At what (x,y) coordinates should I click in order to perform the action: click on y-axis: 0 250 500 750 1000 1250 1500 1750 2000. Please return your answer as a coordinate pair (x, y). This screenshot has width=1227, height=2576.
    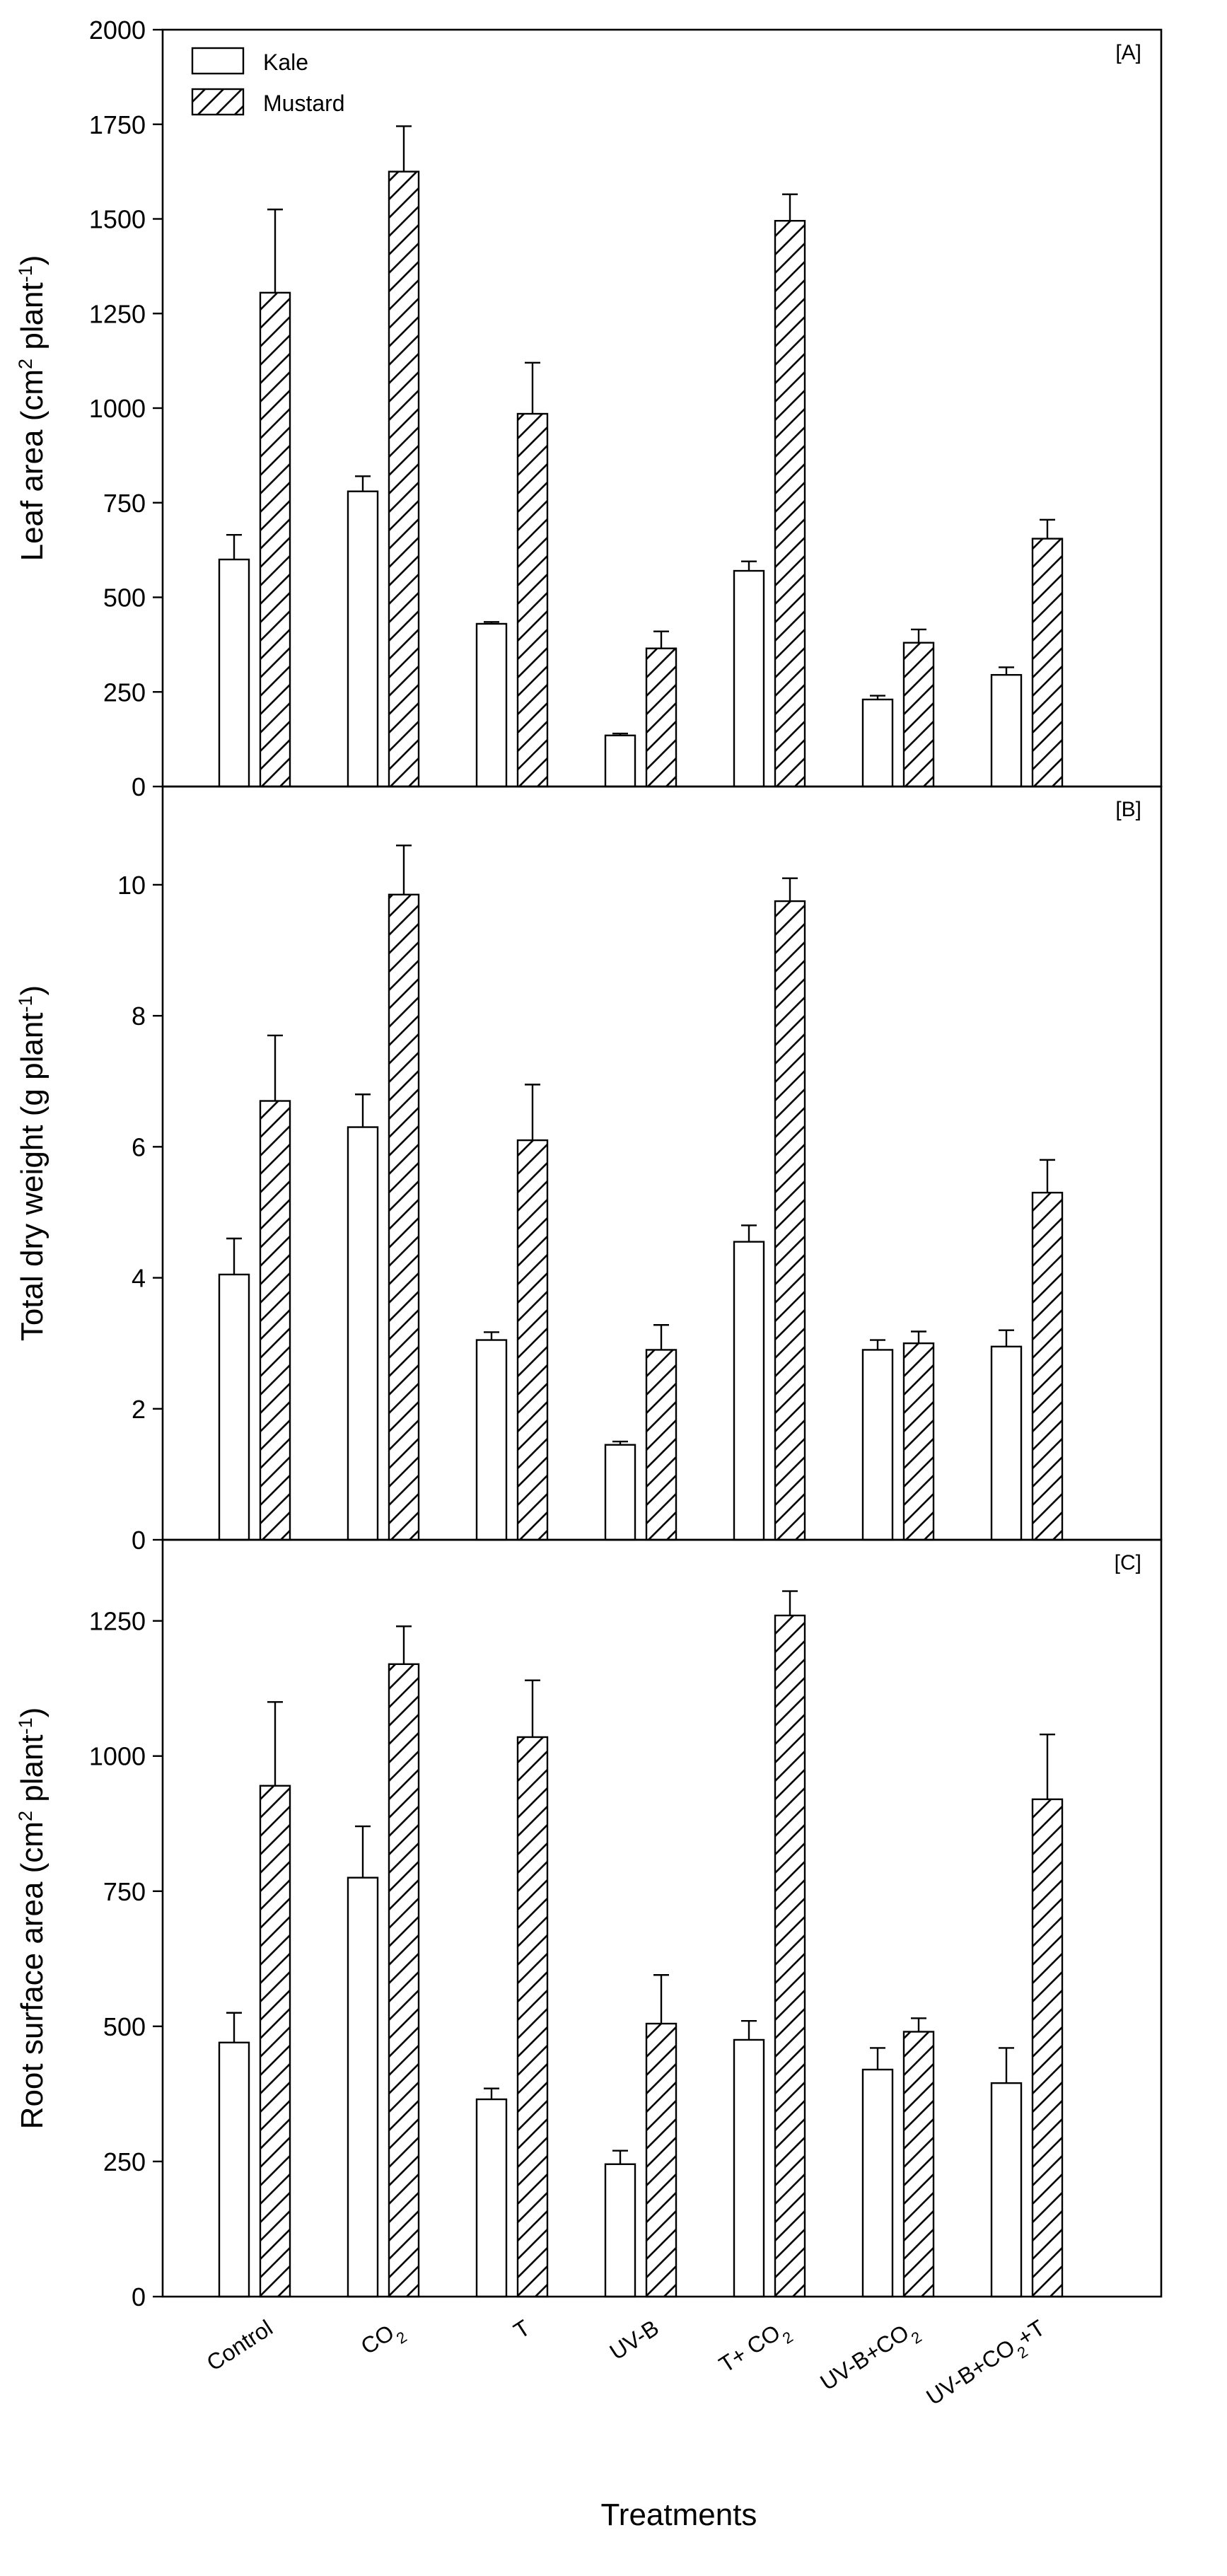
    Looking at the image, I should click on (126, 408).